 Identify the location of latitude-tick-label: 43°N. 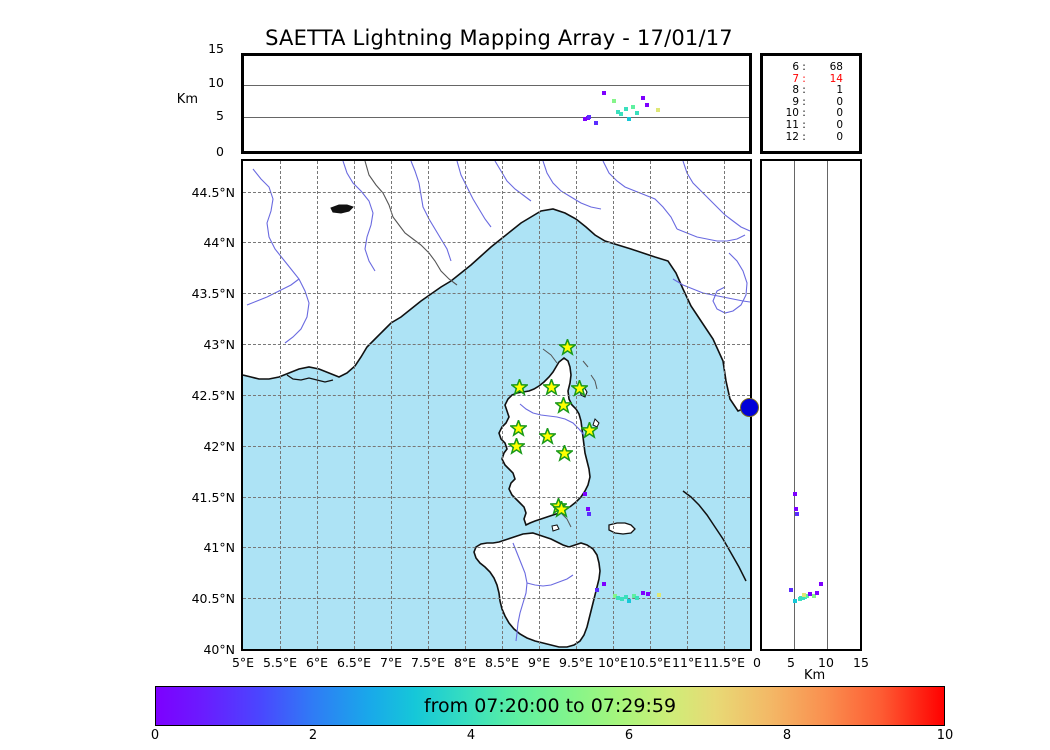
(219, 344).